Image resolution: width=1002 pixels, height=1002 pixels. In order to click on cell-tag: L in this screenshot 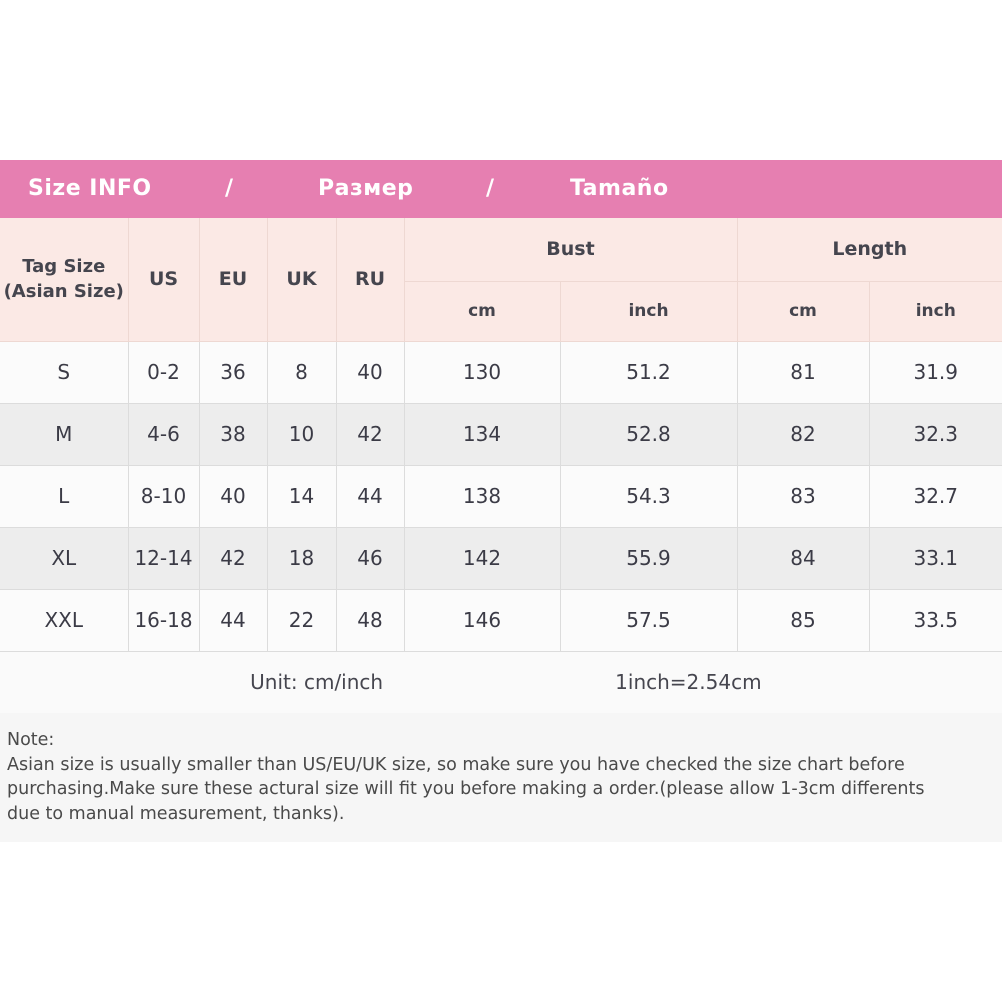, I will do `click(64, 496)`.